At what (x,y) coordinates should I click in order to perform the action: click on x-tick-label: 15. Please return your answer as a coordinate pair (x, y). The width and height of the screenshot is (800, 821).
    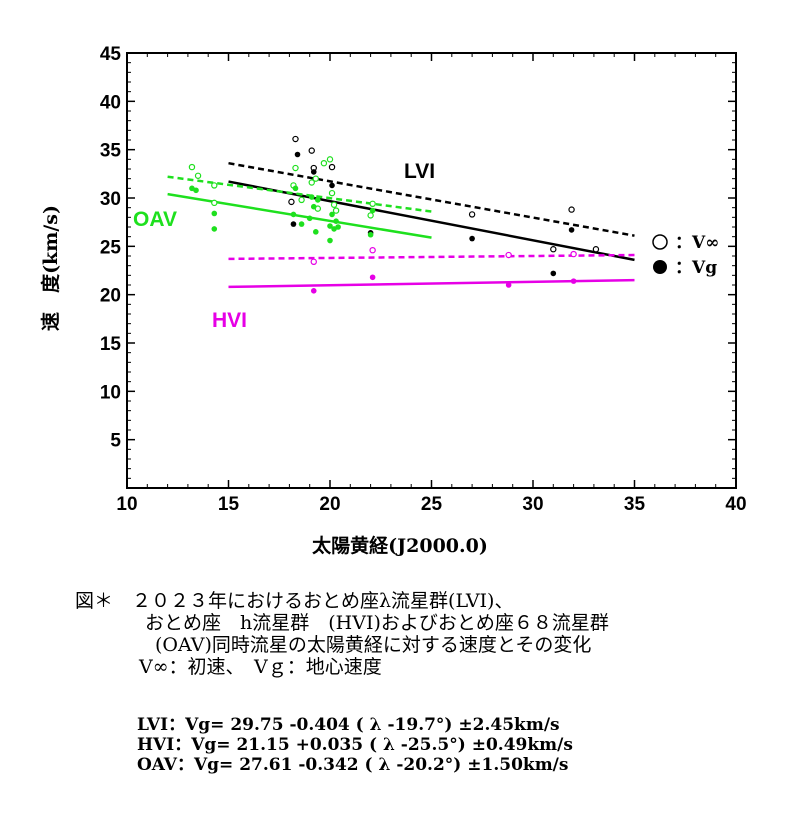
    Looking at the image, I should click on (229, 504).